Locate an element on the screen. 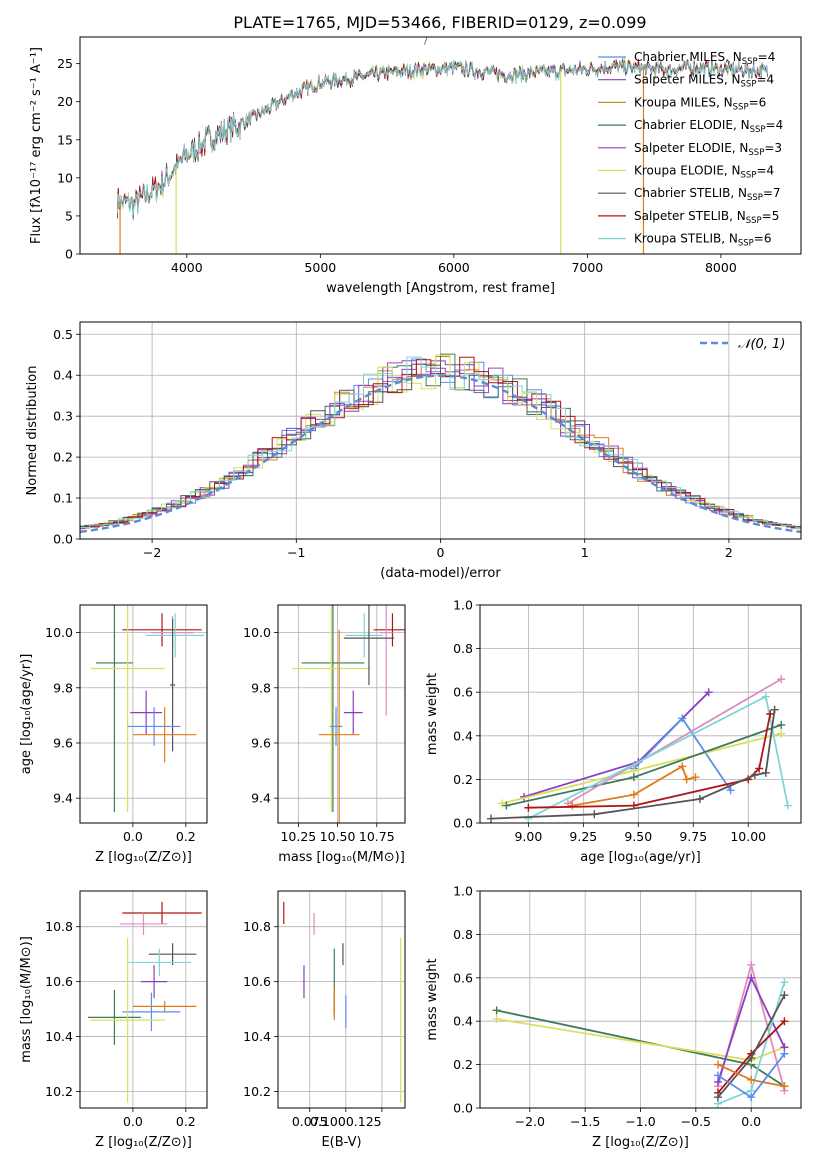  x-tick-label: 4000 is located at coordinates (187, 267).